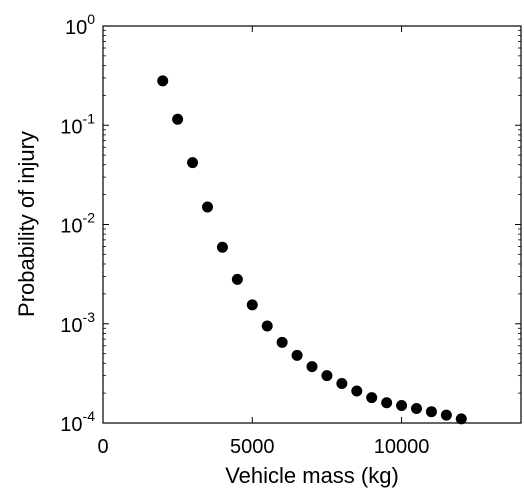  I want to click on y-tick-label: 10⁻⁴, so click(77, 422).